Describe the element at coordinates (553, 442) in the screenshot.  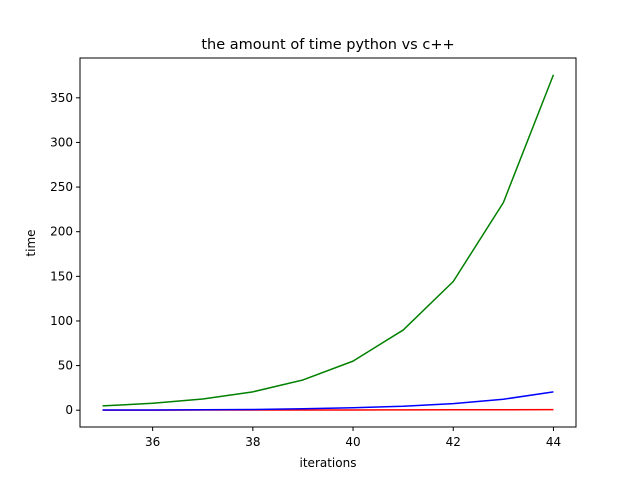
I see `x-tick-label: 44` at that location.